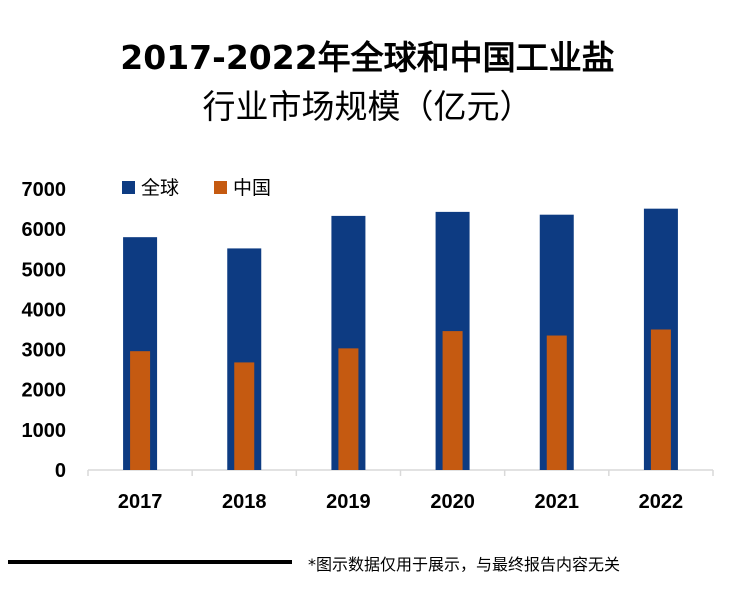 The width and height of the screenshot is (735, 613). Describe the element at coordinates (150, 562) in the screenshot. I see `footer-divider` at that location.